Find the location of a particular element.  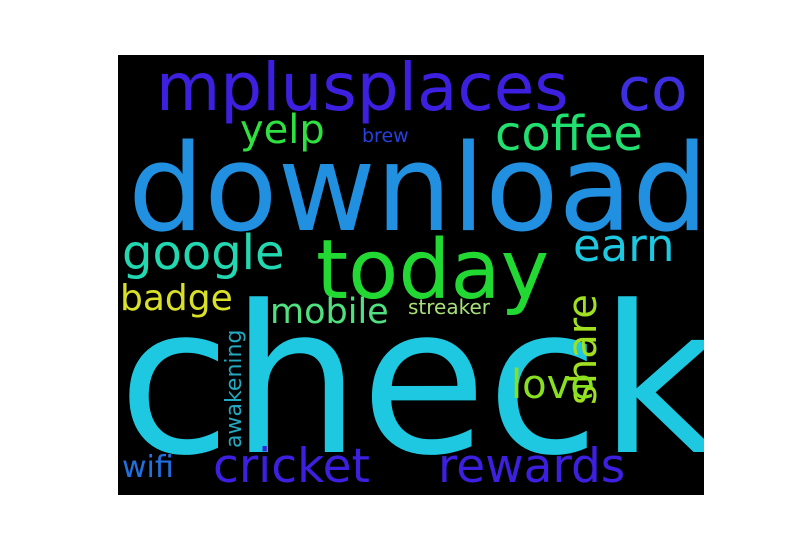

word-google: google is located at coordinates (203, 253).